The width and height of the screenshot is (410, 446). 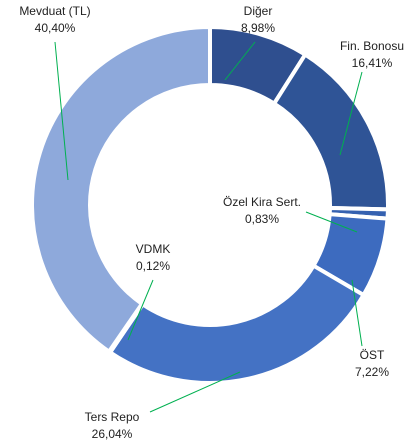 What do you see at coordinates (372, 372) in the screenshot?
I see `slice-value-label: 7,22%` at bounding box center [372, 372].